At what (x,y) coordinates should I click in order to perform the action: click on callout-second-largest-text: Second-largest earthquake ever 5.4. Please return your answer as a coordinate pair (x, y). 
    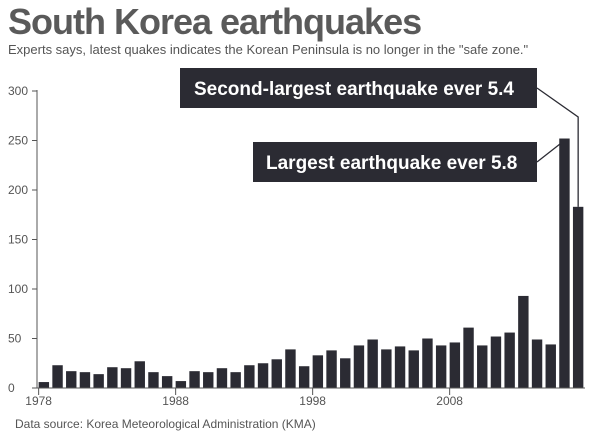
    Looking at the image, I should click on (354, 89).